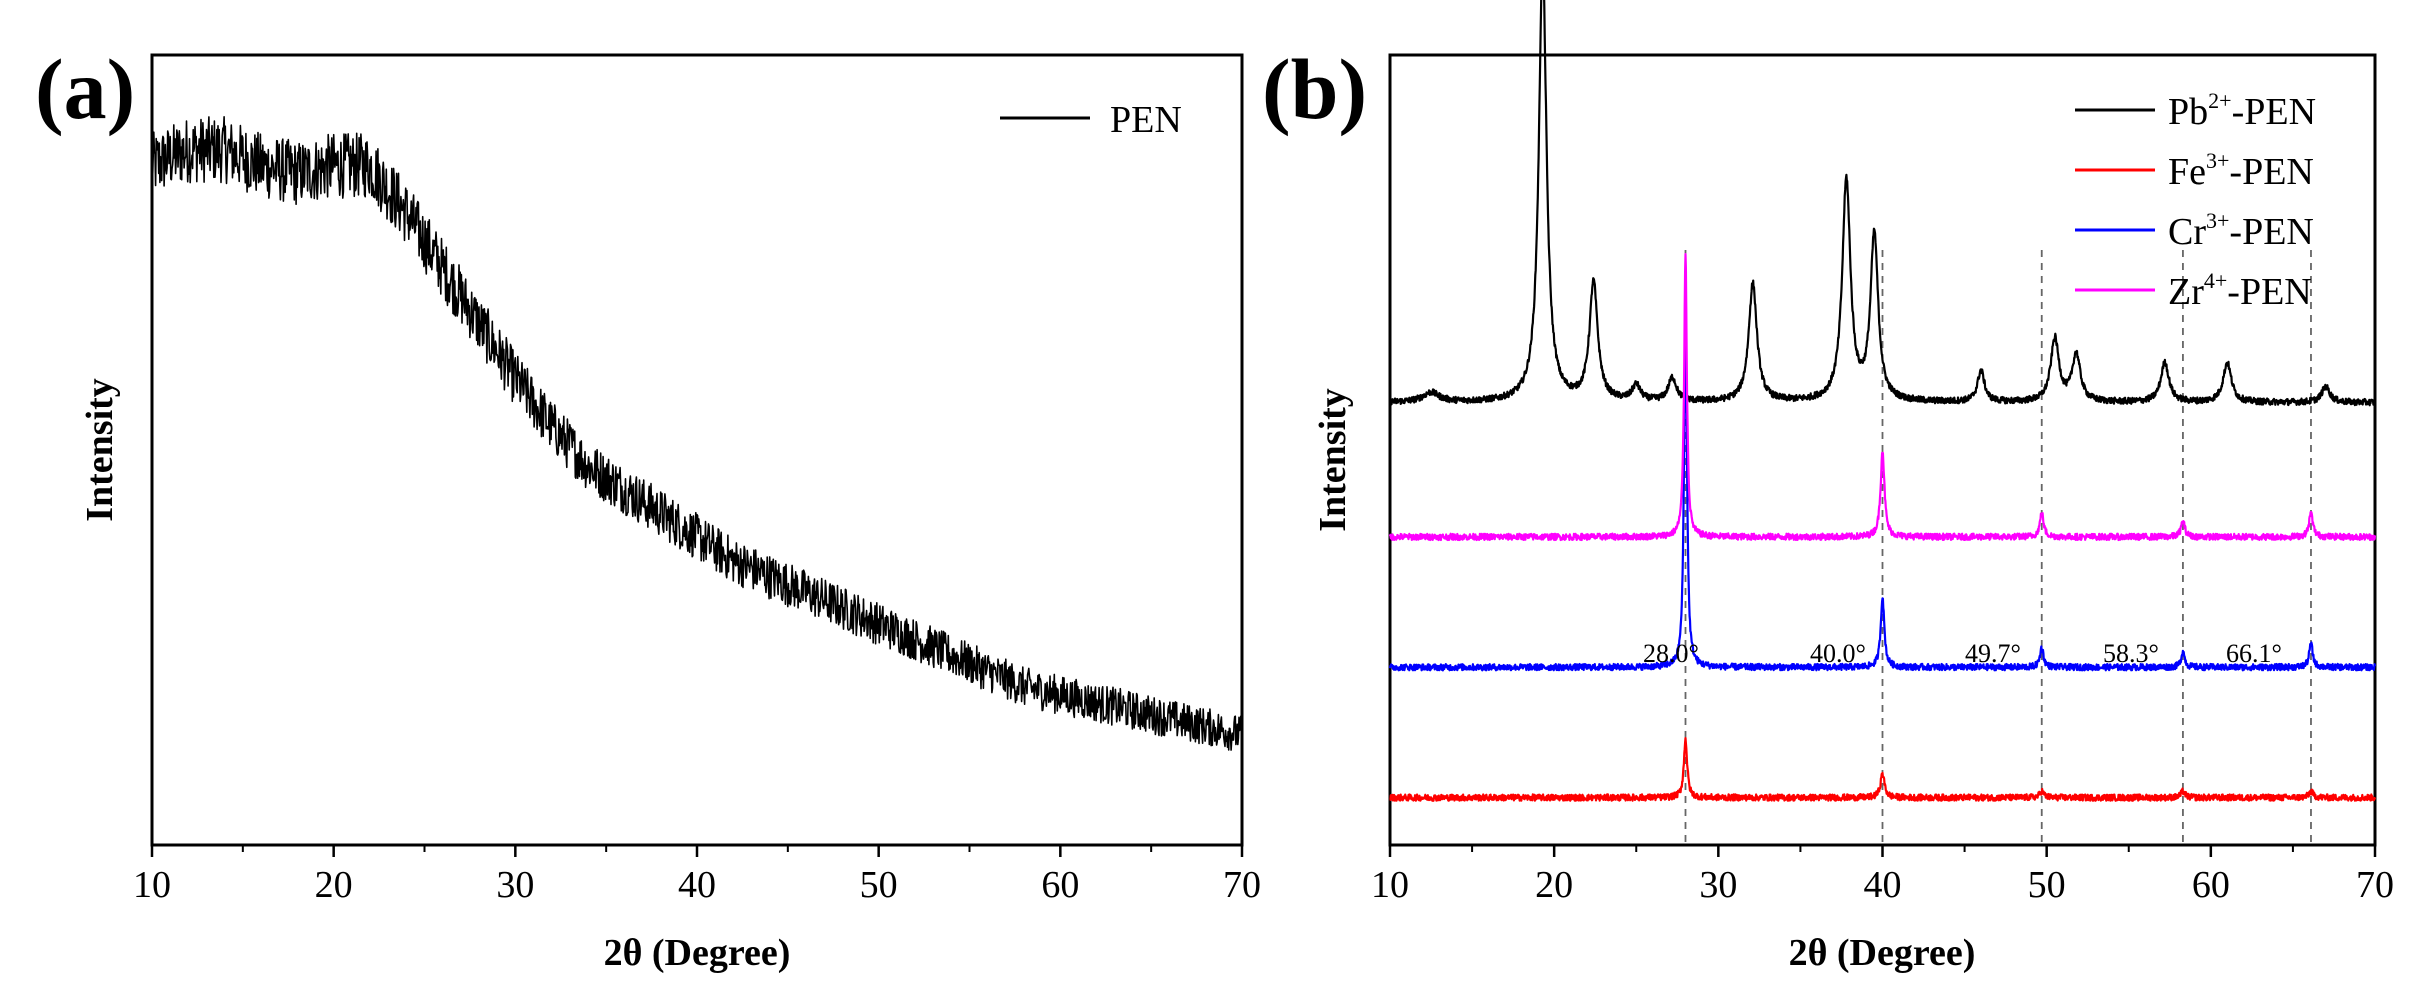 The width and height of the screenshot is (2420, 999). I want to click on legend-label-pb: Pb2+-PEN, so click(2242, 110).